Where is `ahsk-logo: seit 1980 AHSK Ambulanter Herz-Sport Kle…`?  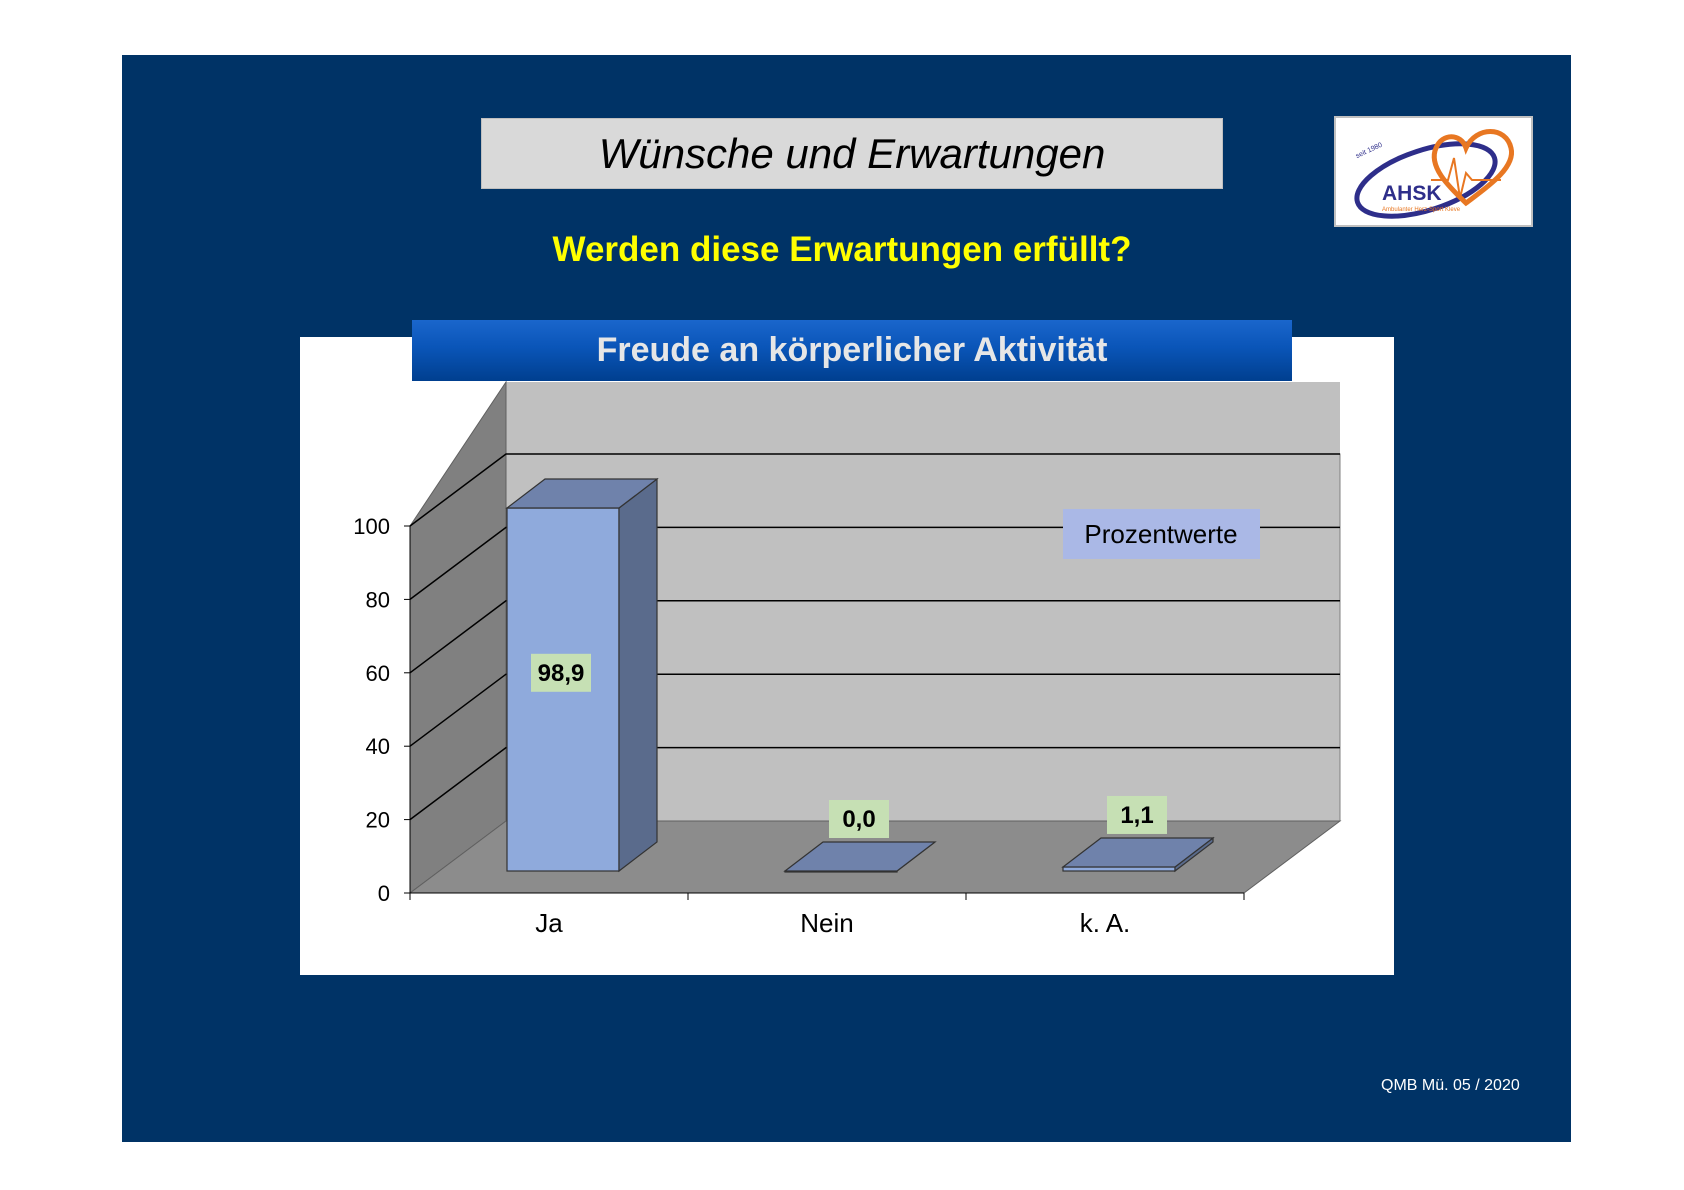
ahsk-logo: seit 1980 AHSK Ambulanter Herz-Sport Kle… is located at coordinates (1433, 171).